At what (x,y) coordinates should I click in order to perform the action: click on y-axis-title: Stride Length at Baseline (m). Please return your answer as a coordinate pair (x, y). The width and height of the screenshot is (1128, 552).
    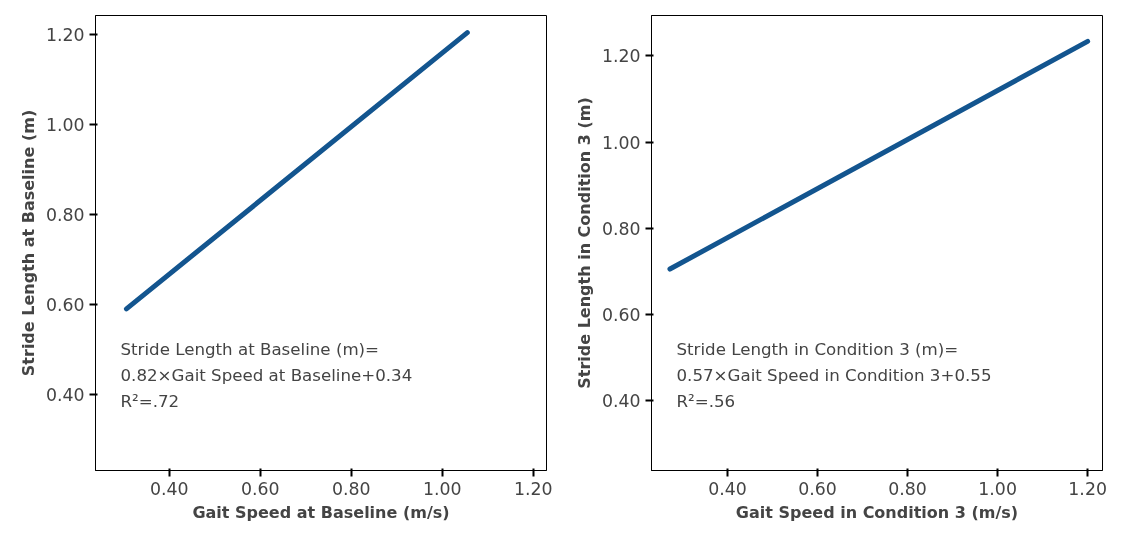
    Looking at the image, I should click on (28, 243).